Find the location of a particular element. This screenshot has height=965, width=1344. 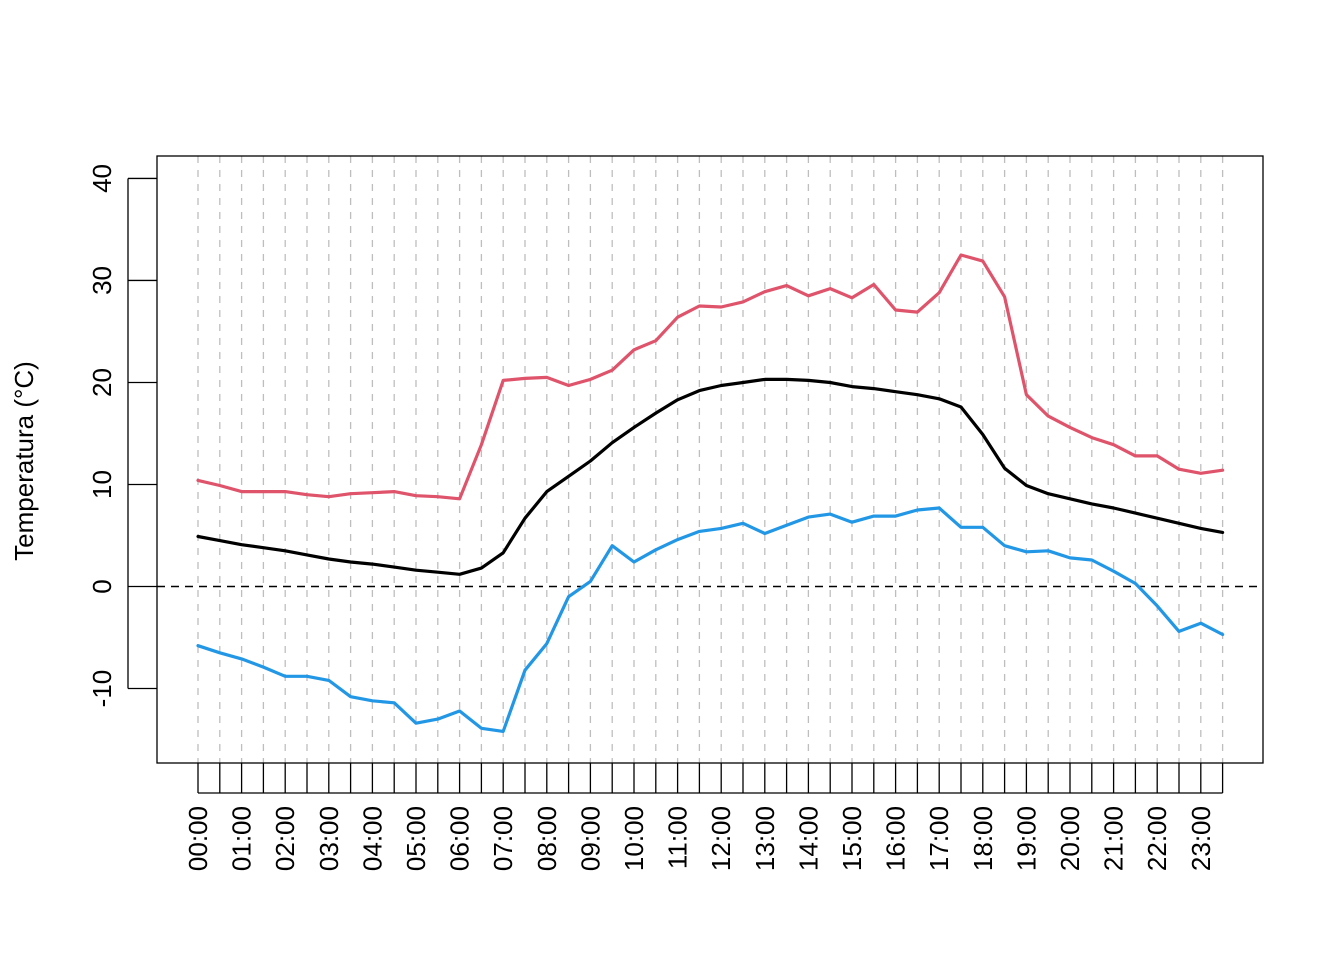

x-tick-label: 20:00 is located at coordinates (1070, 838).